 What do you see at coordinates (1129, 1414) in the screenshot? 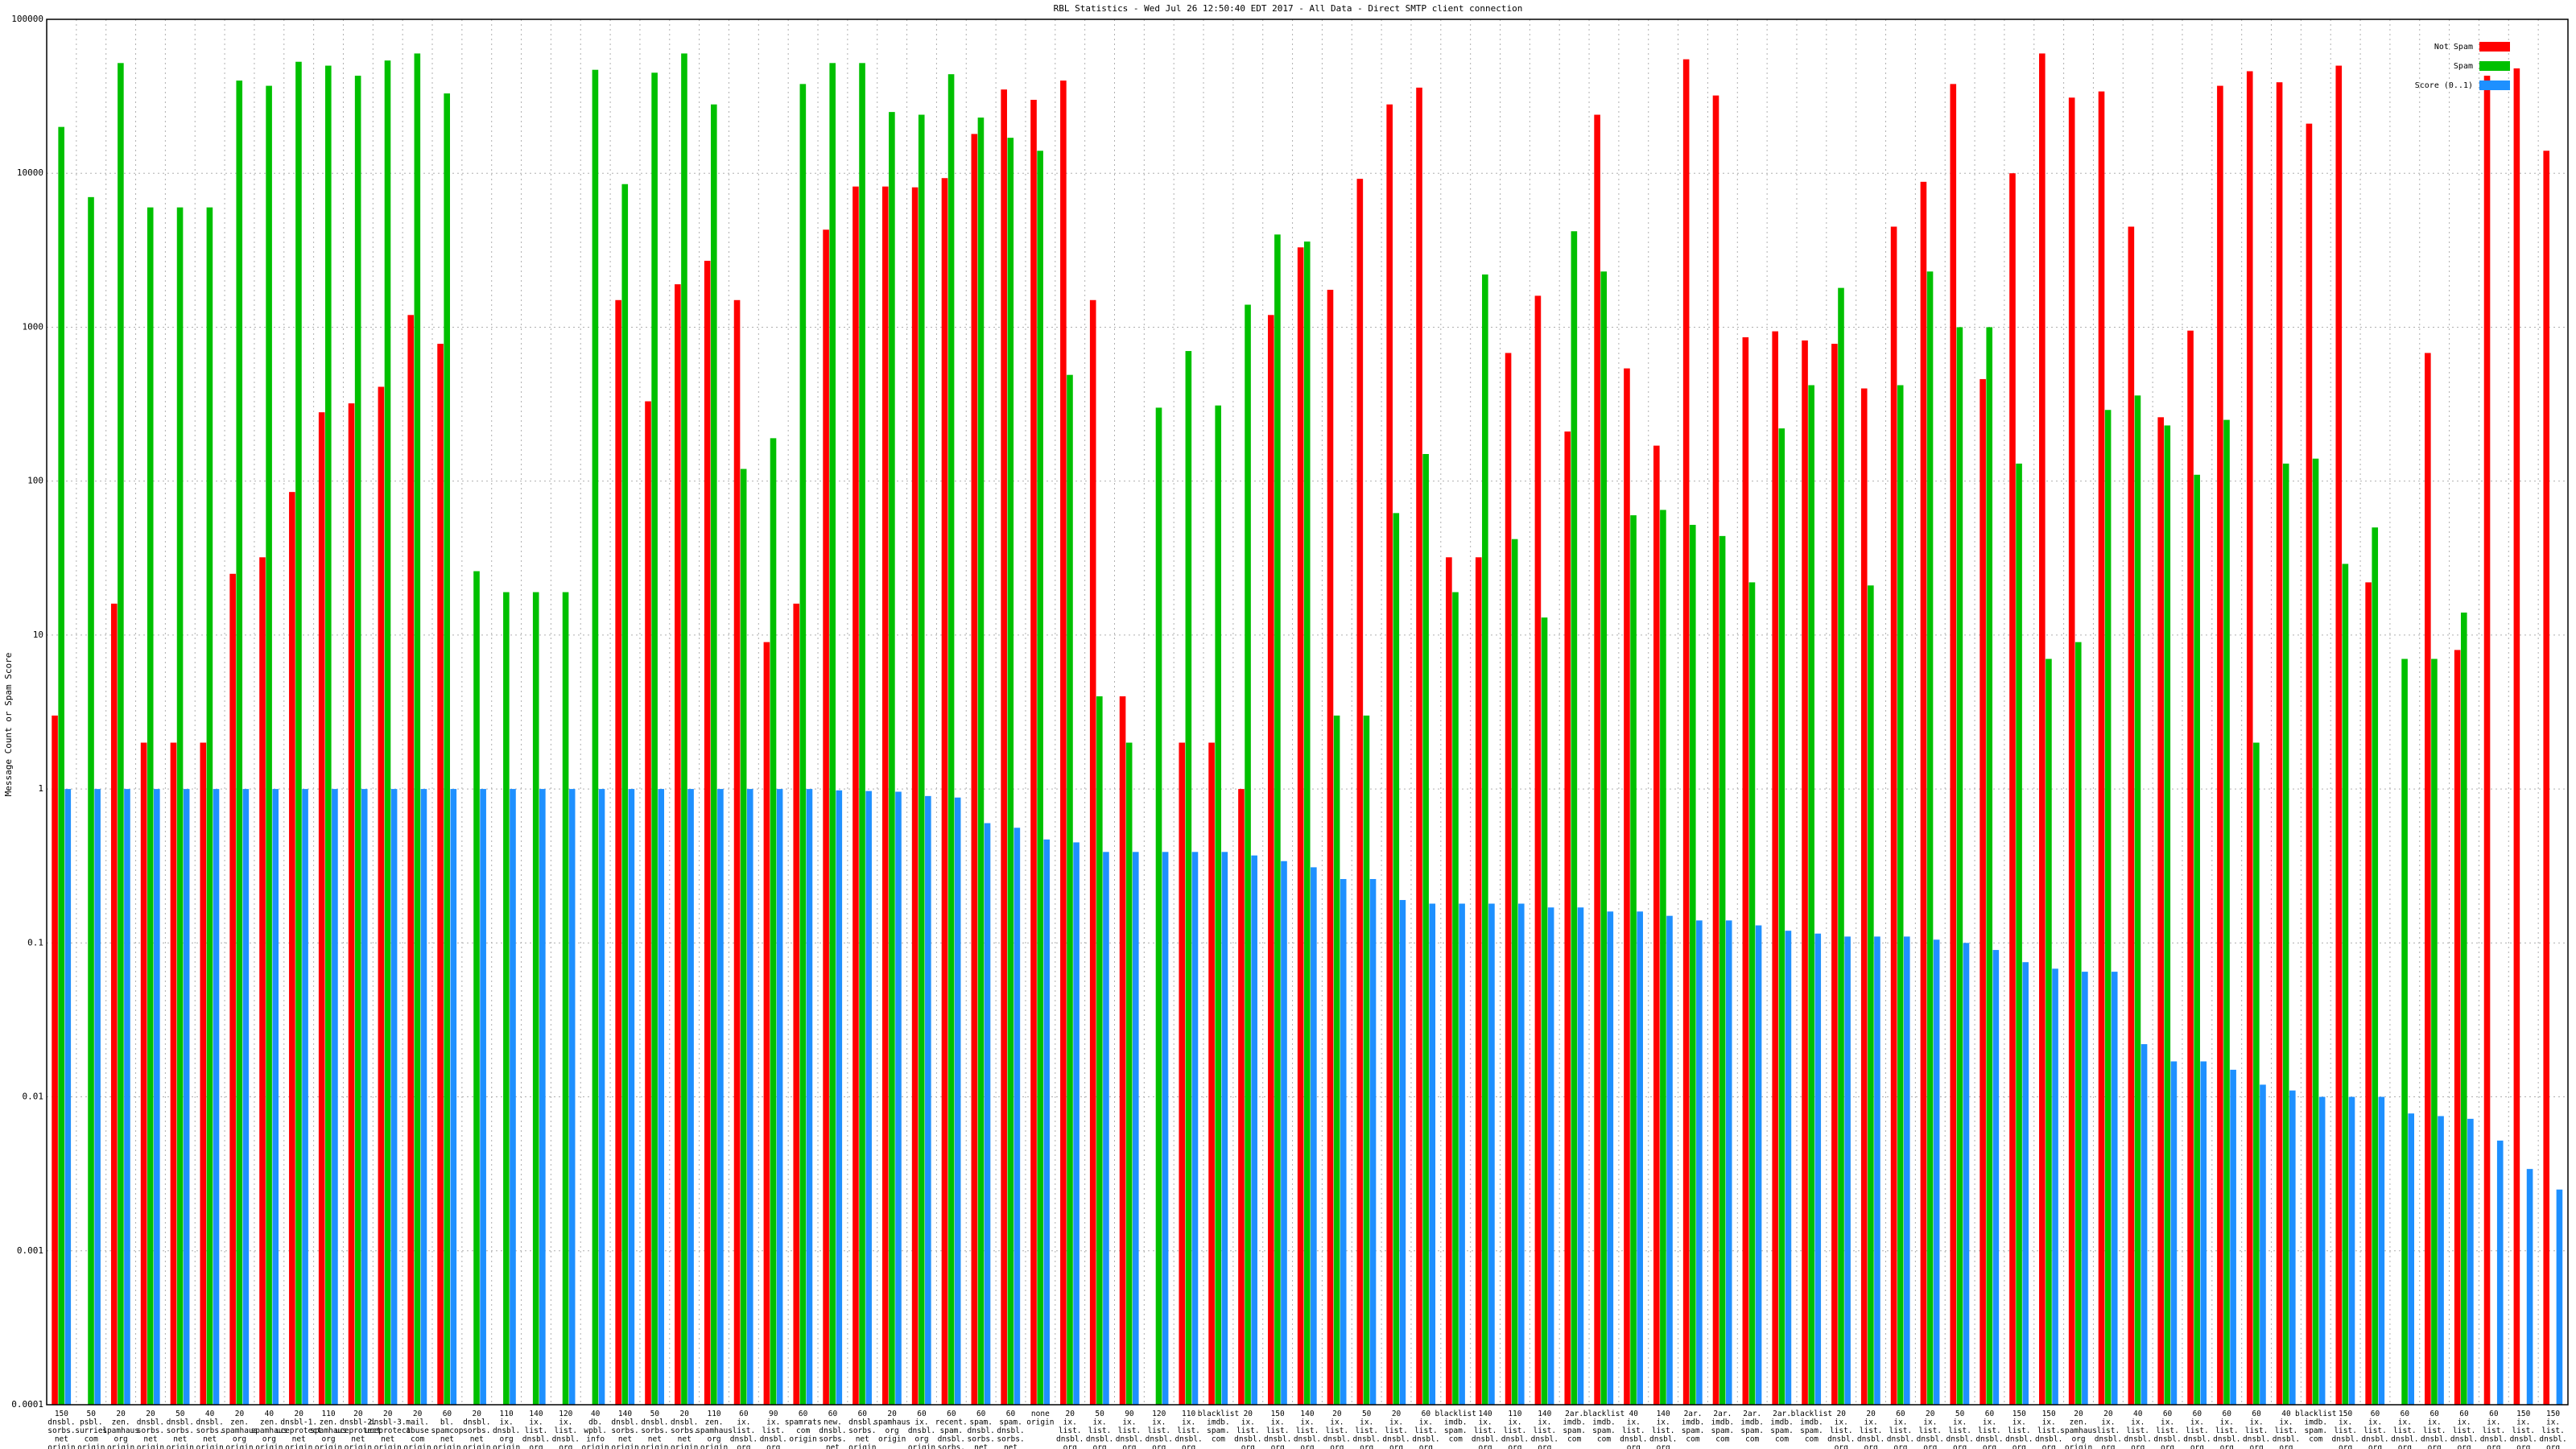
I see `x-category-label: 90` at bounding box center [1129, 1414].